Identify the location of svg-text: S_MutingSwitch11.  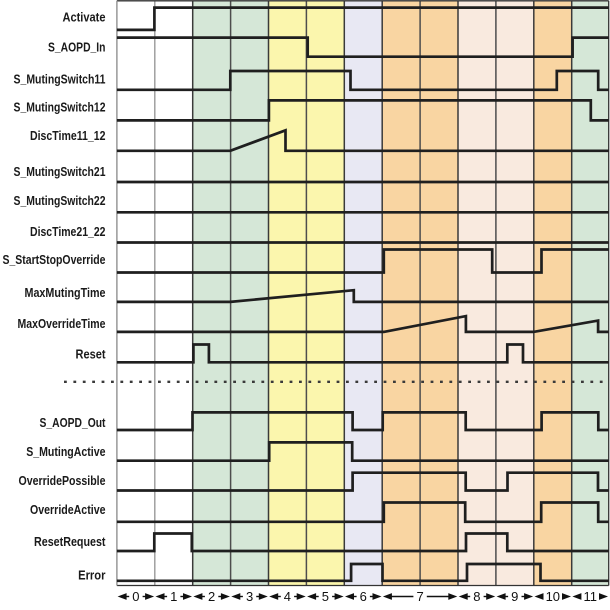
(60, 79).